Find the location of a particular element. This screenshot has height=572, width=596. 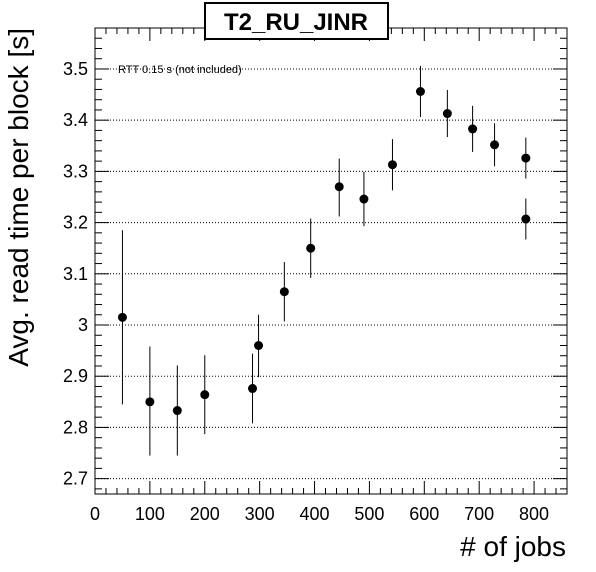

y-tick-label-1: 2.8 is located at coordinates (75, 427).